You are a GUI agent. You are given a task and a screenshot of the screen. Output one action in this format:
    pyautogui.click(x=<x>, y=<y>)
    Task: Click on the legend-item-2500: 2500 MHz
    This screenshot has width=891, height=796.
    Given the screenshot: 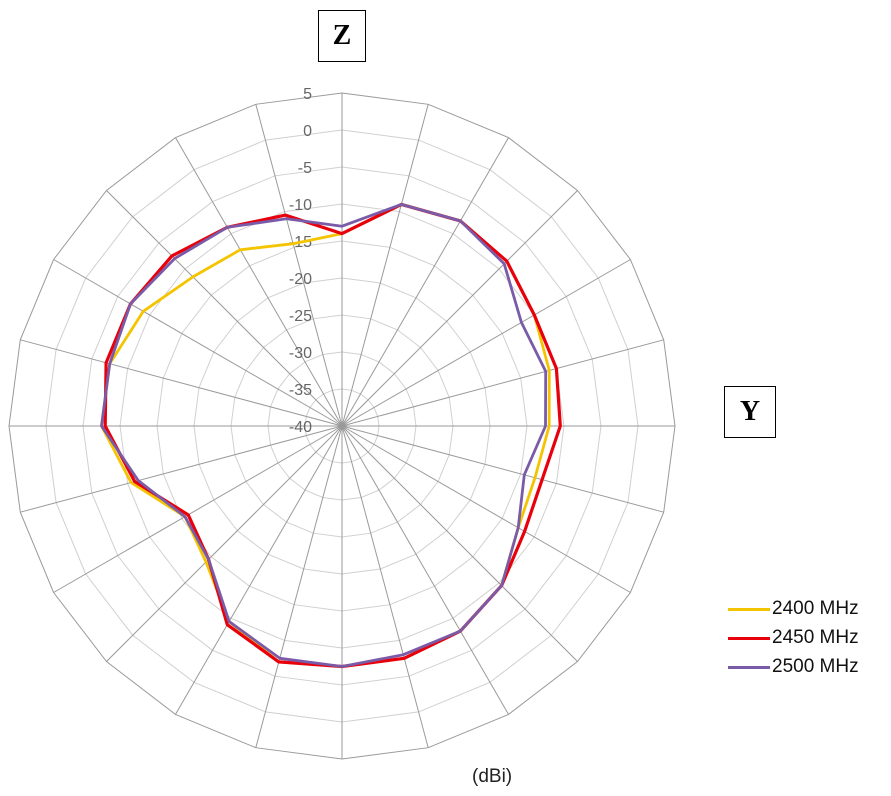 What is the action you would take?
    pyautogui.click(x=793, y=667)
    